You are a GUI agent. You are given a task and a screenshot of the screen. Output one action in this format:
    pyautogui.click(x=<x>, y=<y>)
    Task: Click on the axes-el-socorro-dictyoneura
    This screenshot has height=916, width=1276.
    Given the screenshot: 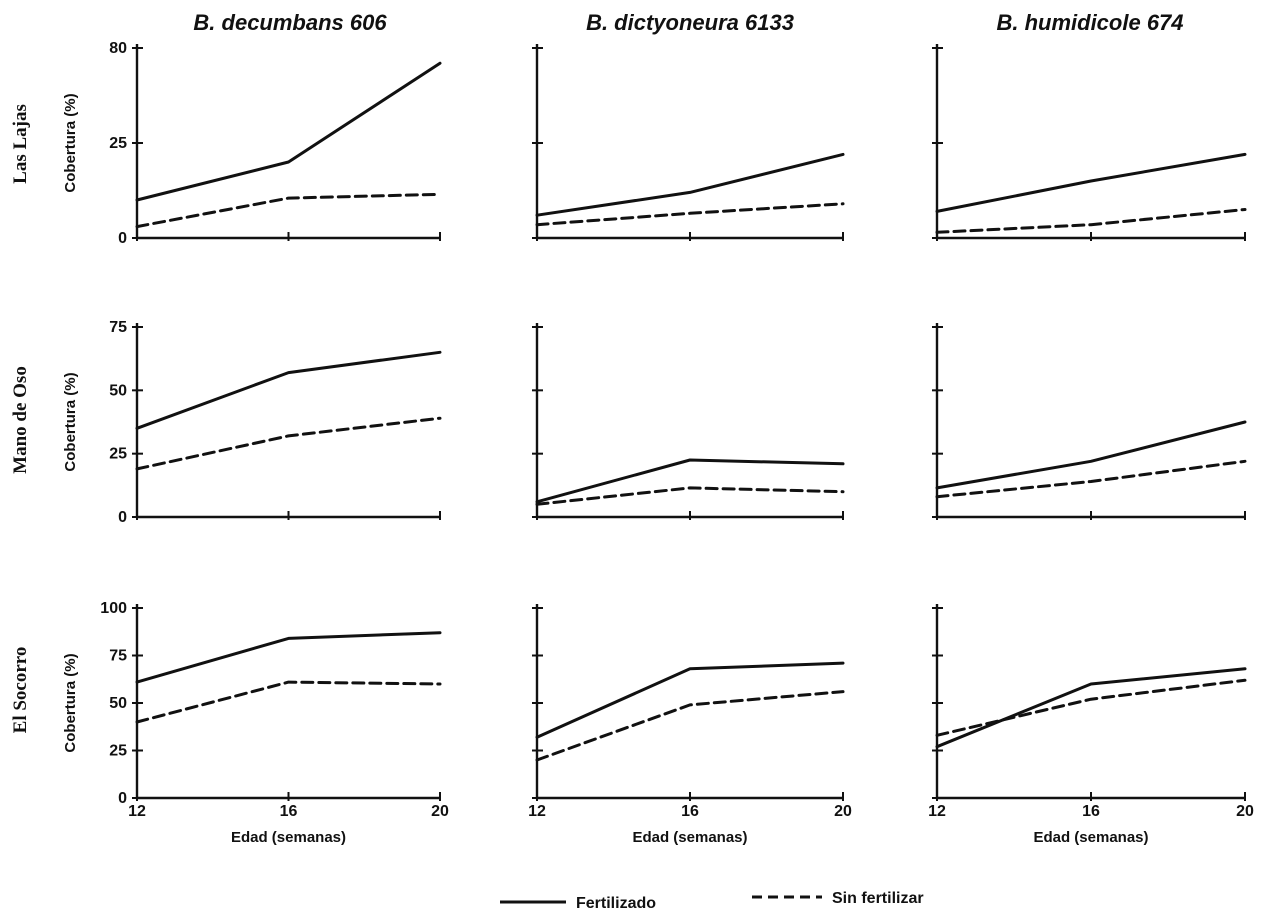 What is the action you would take?
    pyautogui.click(x=689, y=702)
    